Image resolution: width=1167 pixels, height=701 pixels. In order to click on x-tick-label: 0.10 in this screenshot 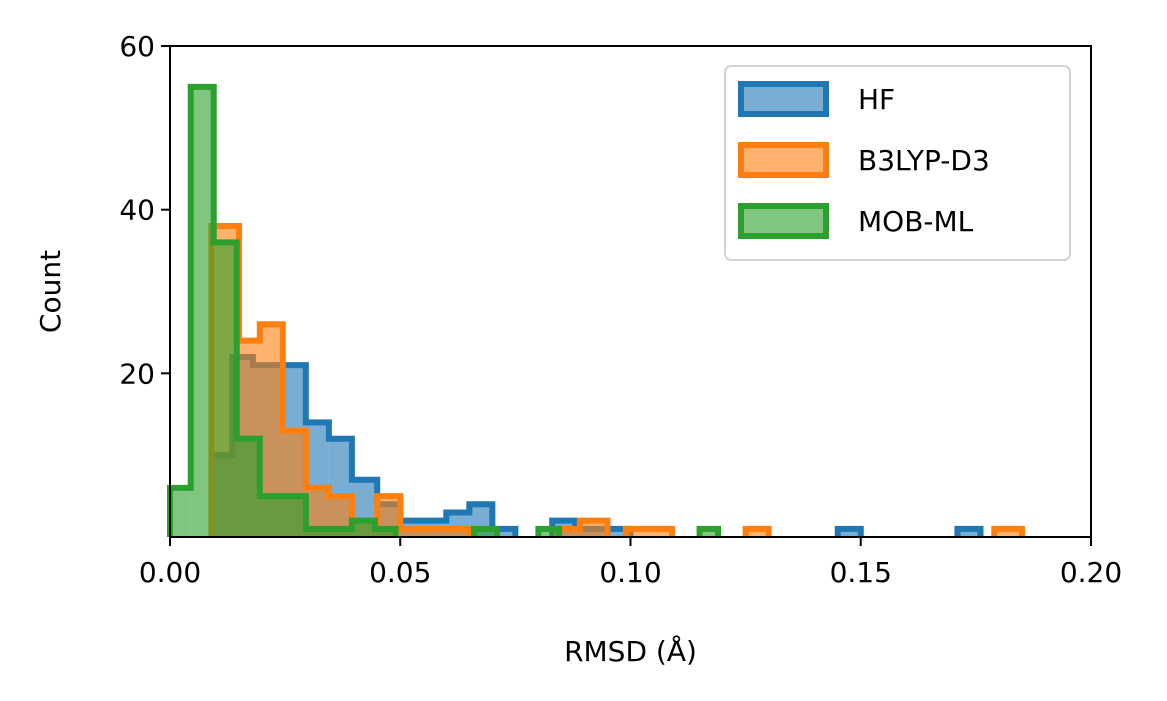, I will do `click(630, 572)`.